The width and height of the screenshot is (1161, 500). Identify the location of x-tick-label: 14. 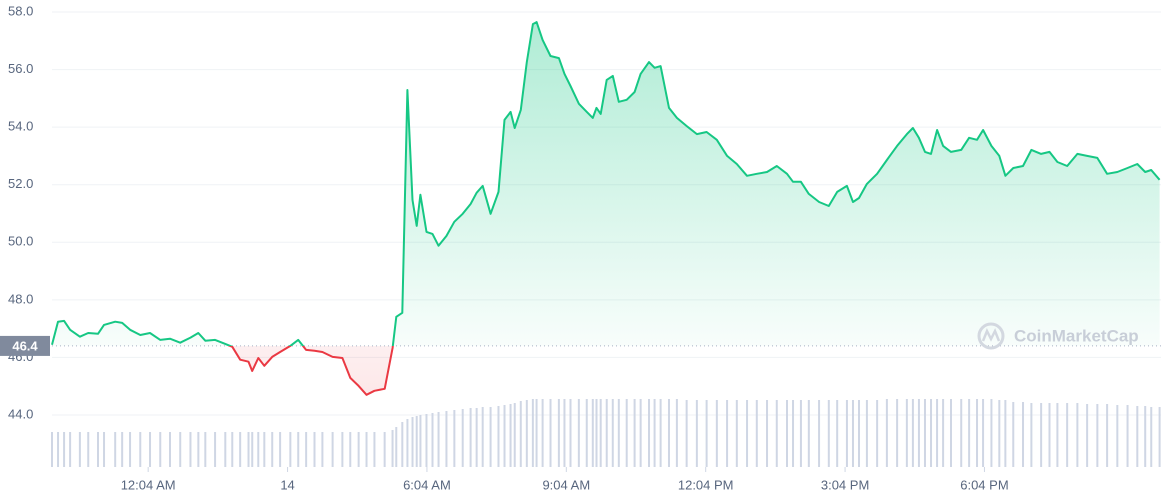
(287, 484).